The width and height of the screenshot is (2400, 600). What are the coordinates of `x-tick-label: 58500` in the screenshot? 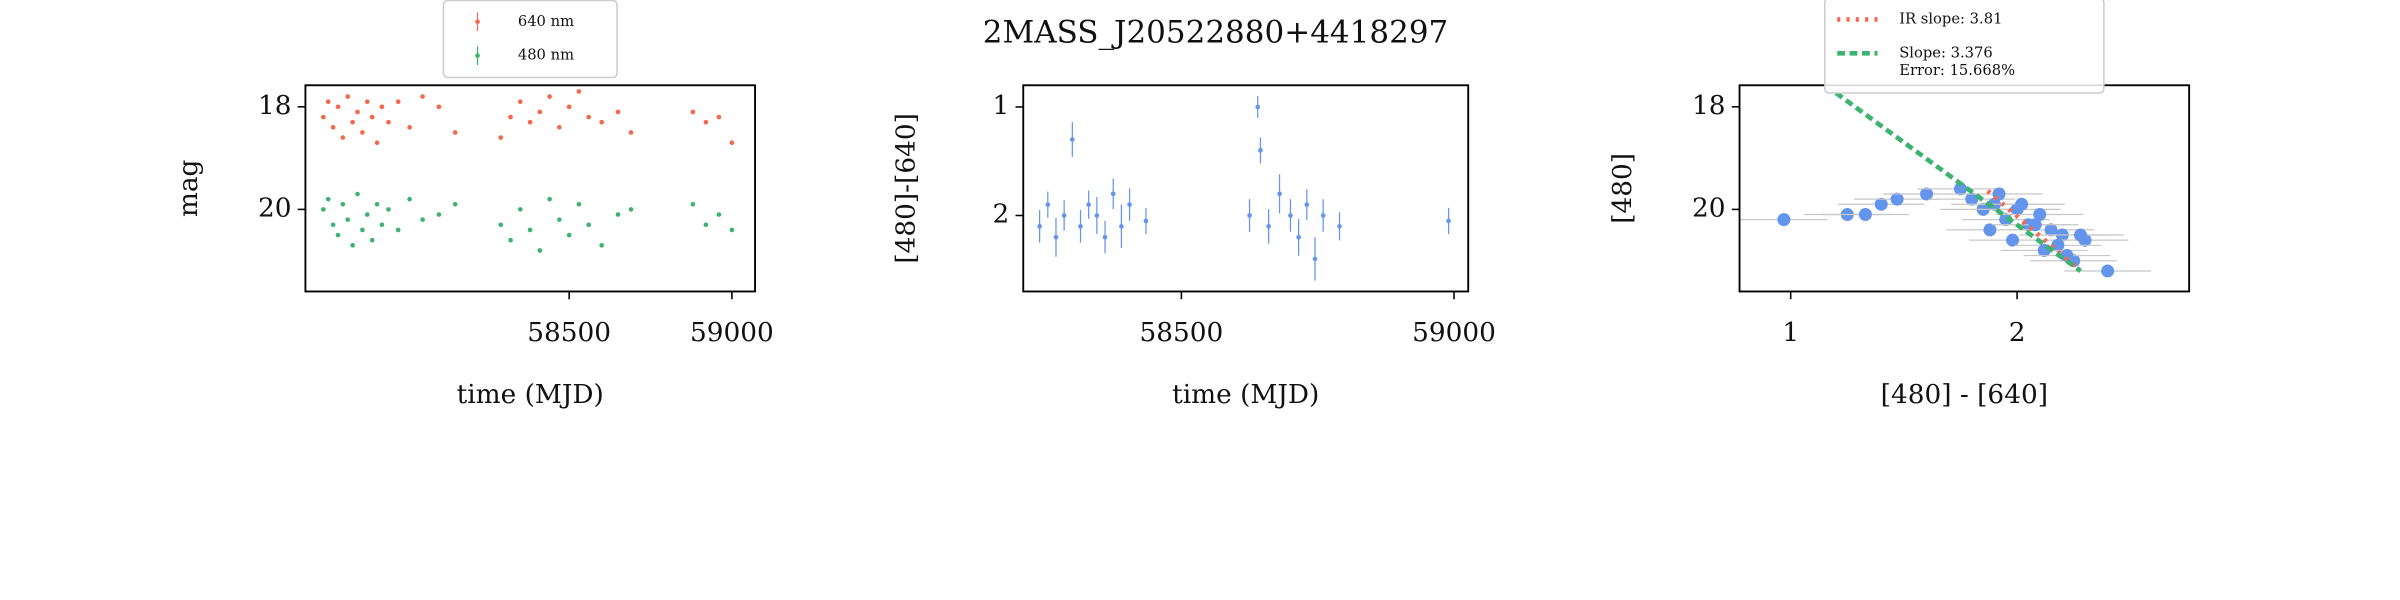 It's located at (1181, 333).